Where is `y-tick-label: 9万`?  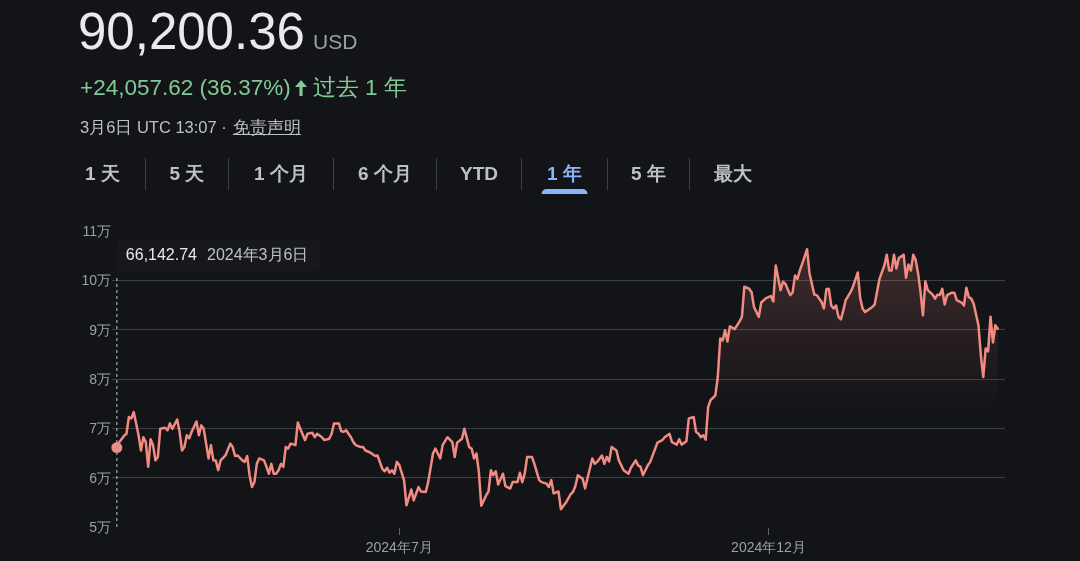 y-tick-label: 9万 is located at coordinates (100, 329).